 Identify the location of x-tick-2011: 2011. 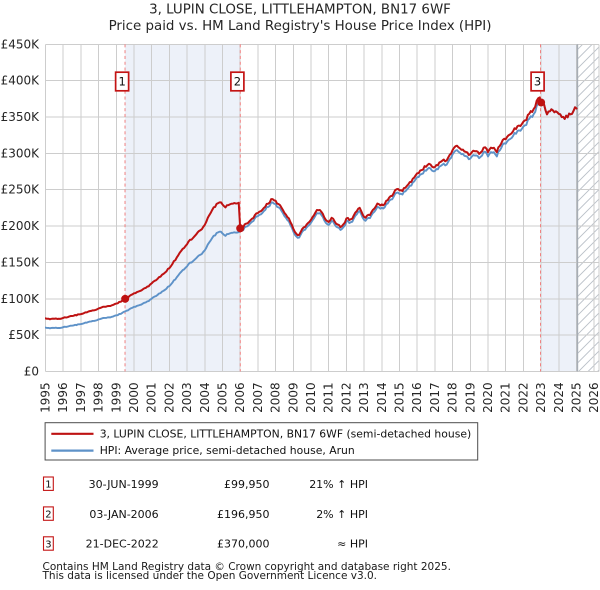
(329, 397).